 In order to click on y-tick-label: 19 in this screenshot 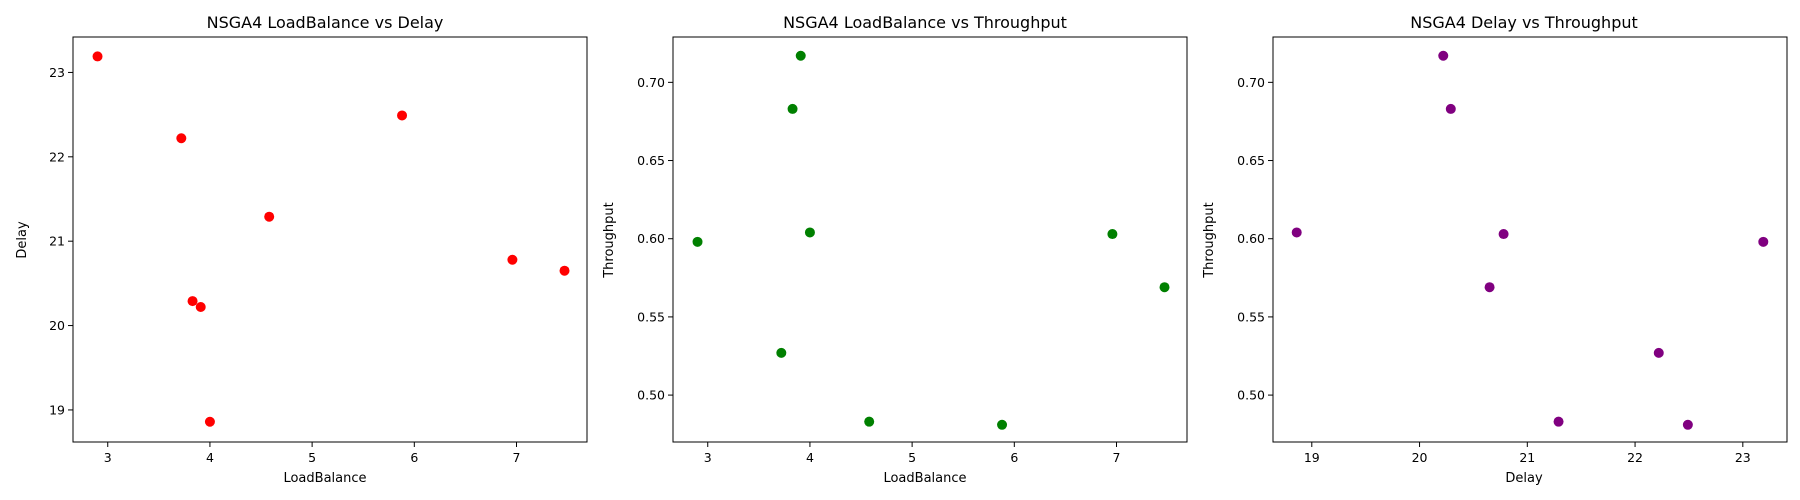, I will do `click(57, 409)`.